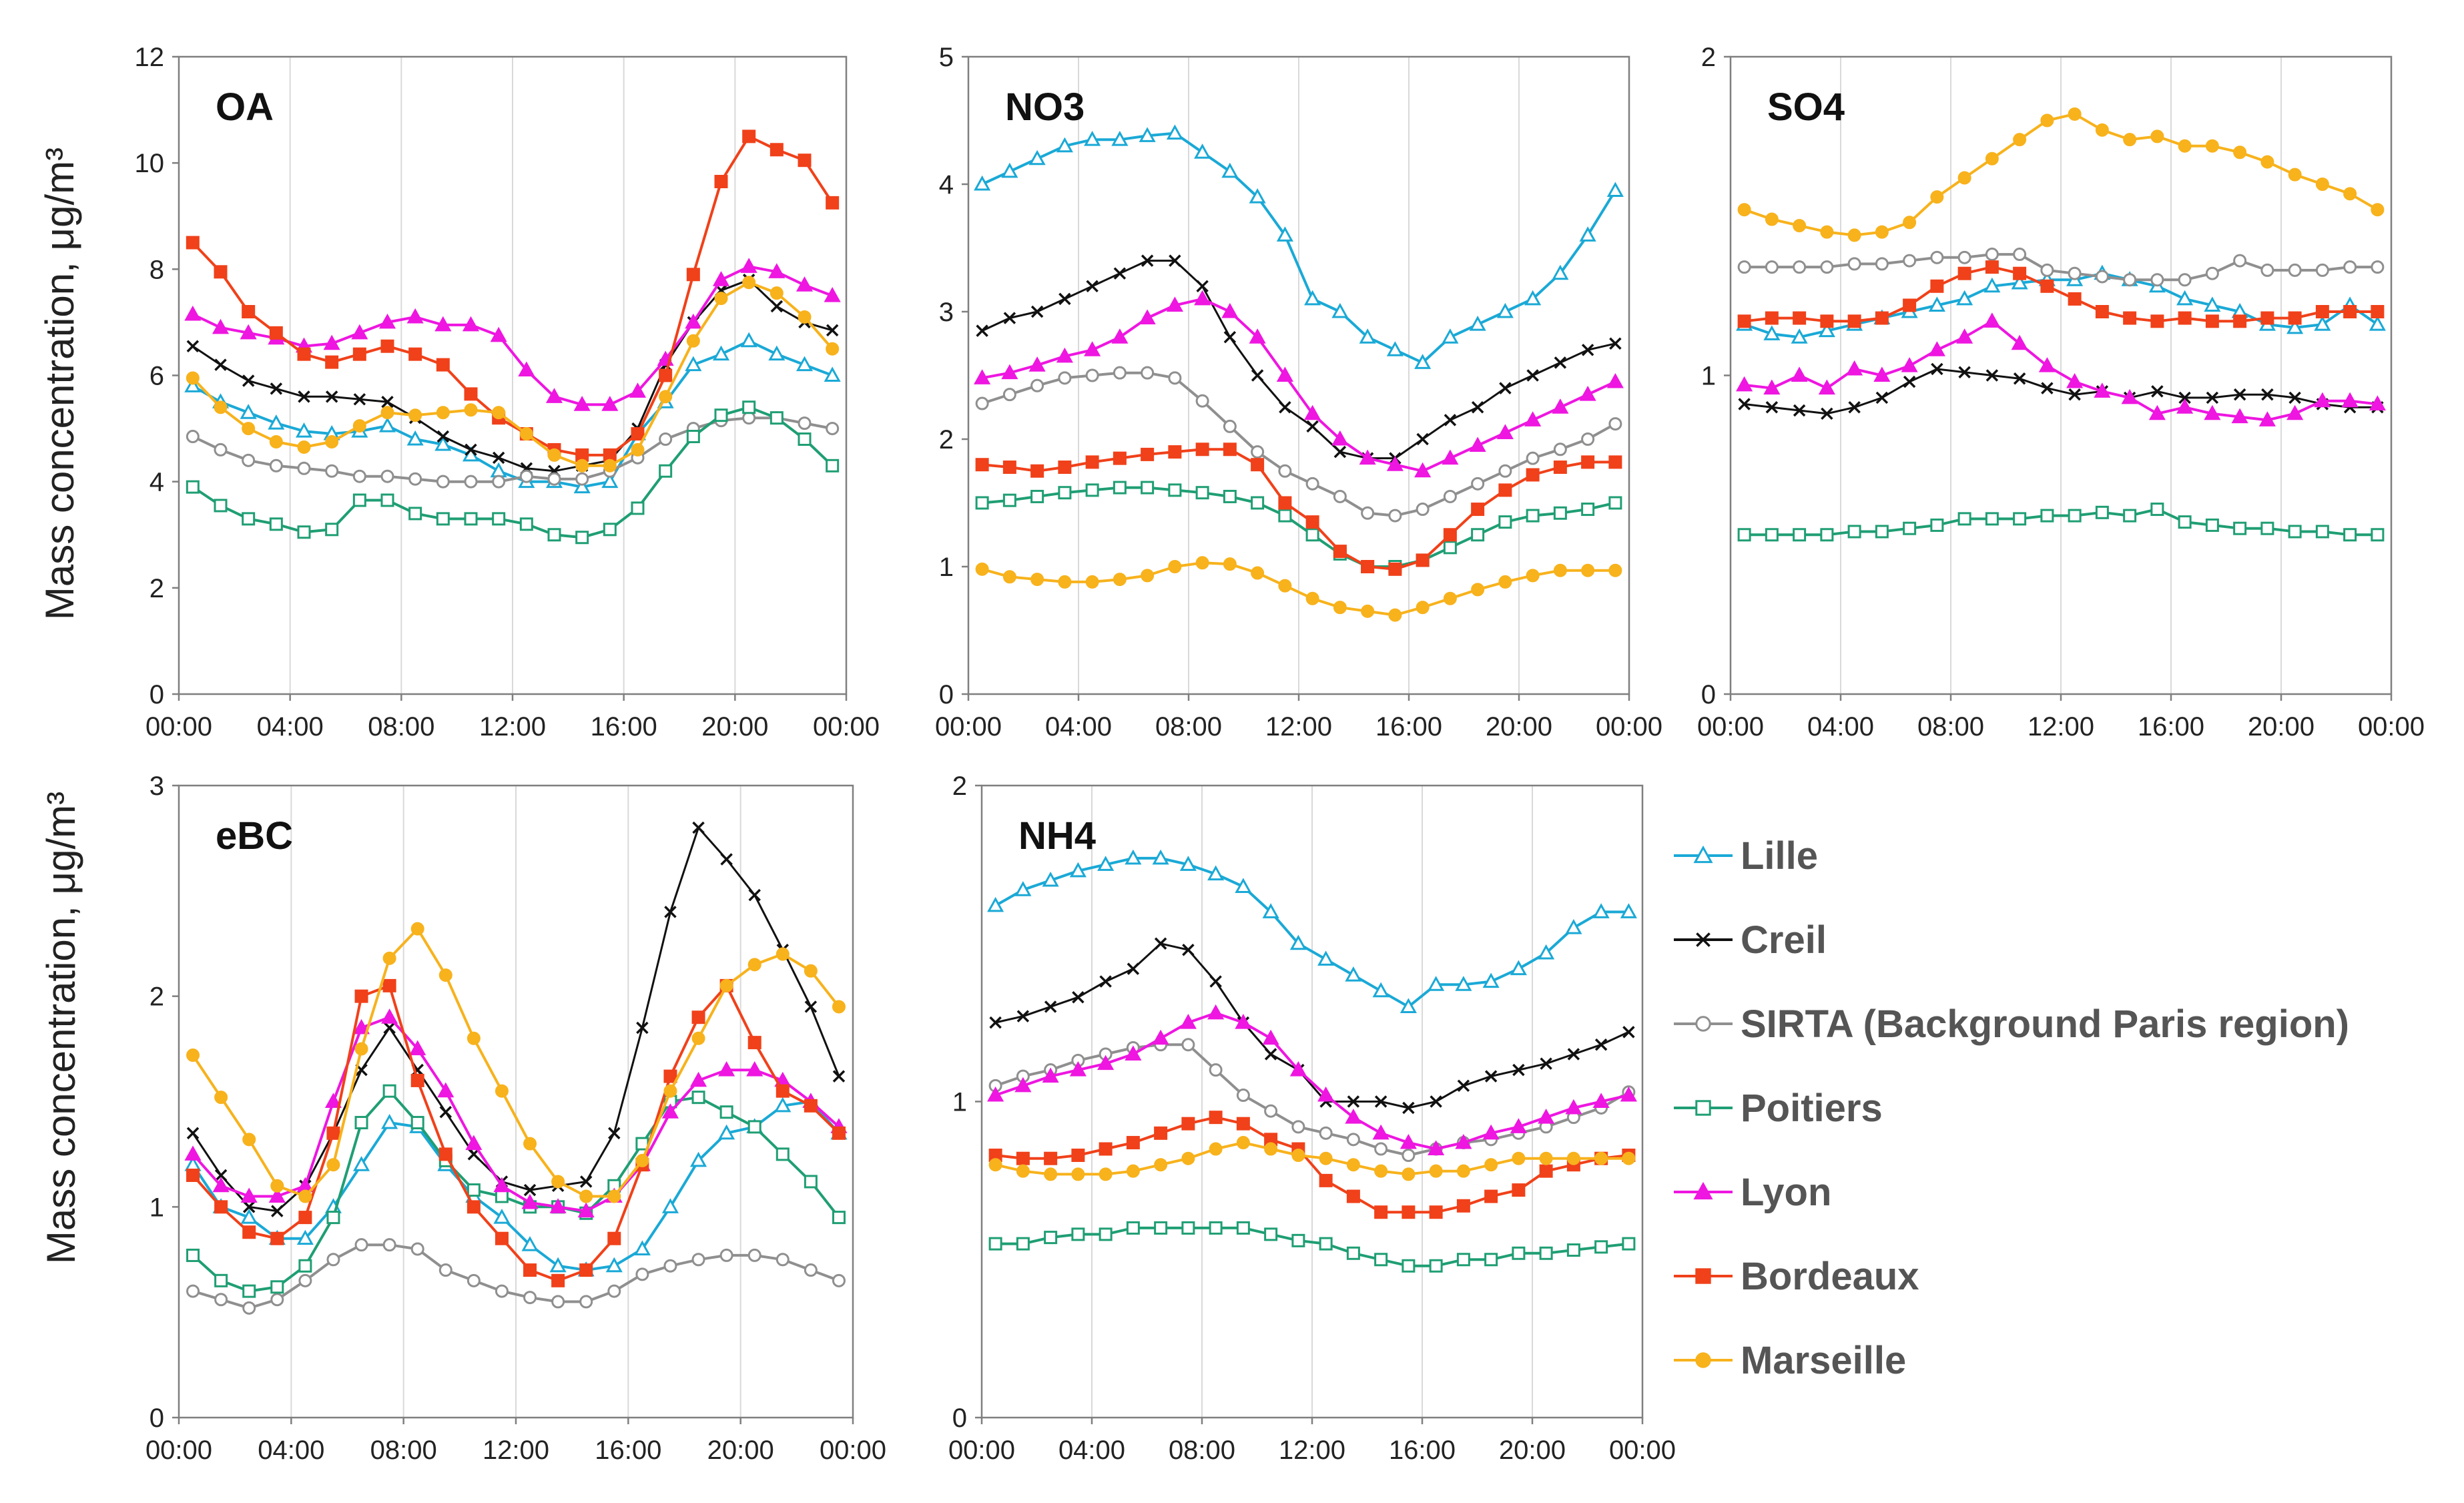  Describe the element at coordinates (445, 1090) in the screenshot. I see `ebc-point-lyon` at that location.